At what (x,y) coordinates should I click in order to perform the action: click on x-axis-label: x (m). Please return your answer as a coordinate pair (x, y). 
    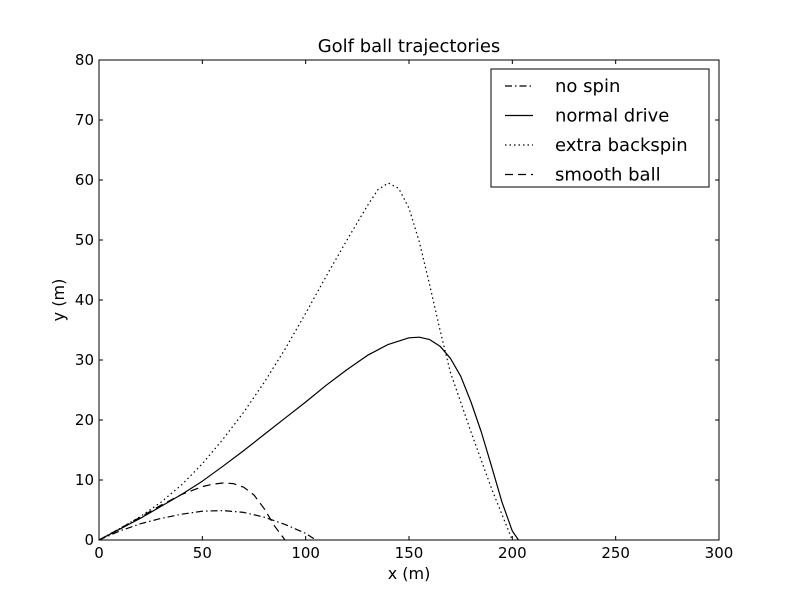
    Looking at the image, I should click on (409, 573).